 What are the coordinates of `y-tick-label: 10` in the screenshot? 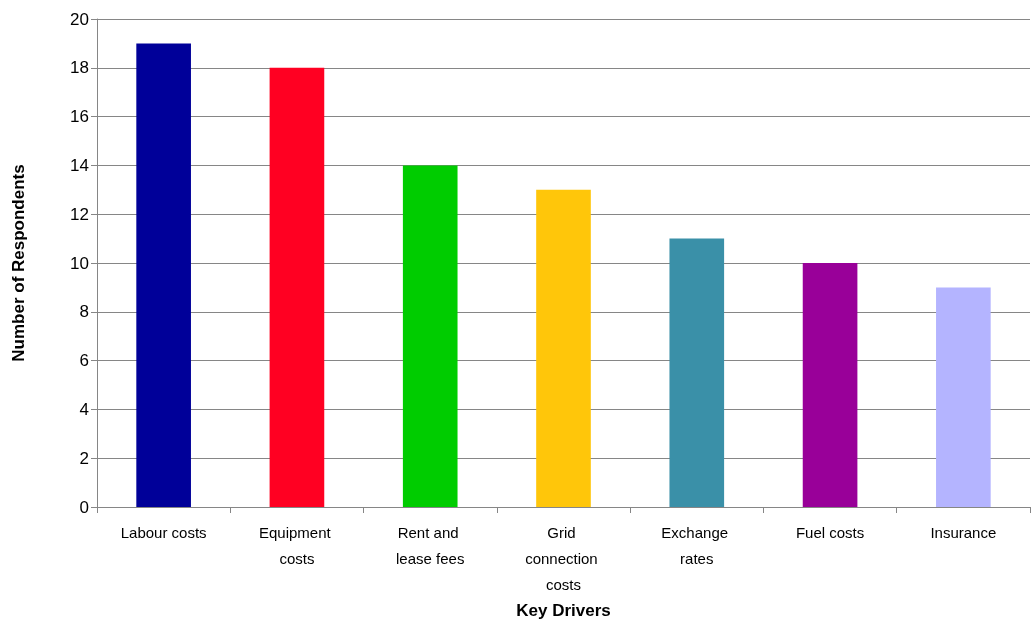 It's located at (79, 263).